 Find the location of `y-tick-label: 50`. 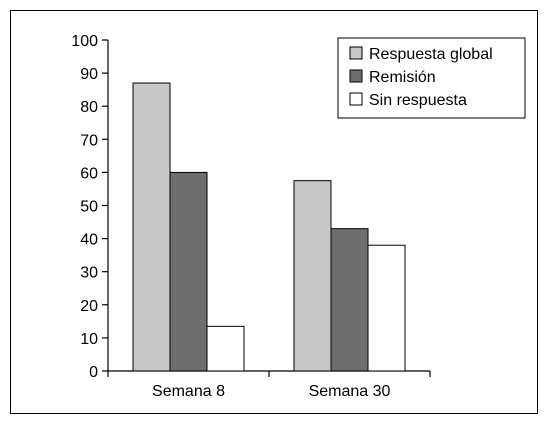

y-tick-label: 50 is located at coordinates (89, 207).